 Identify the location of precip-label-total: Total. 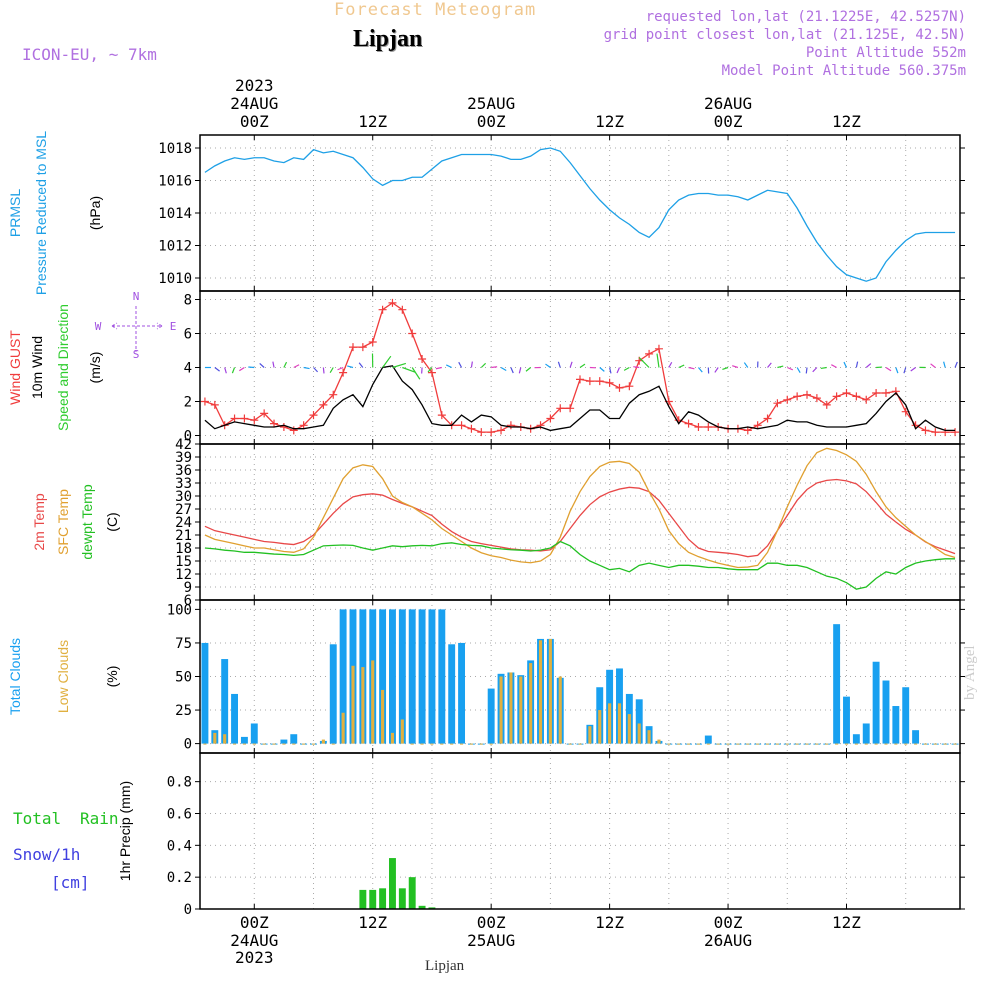
(37, 818).